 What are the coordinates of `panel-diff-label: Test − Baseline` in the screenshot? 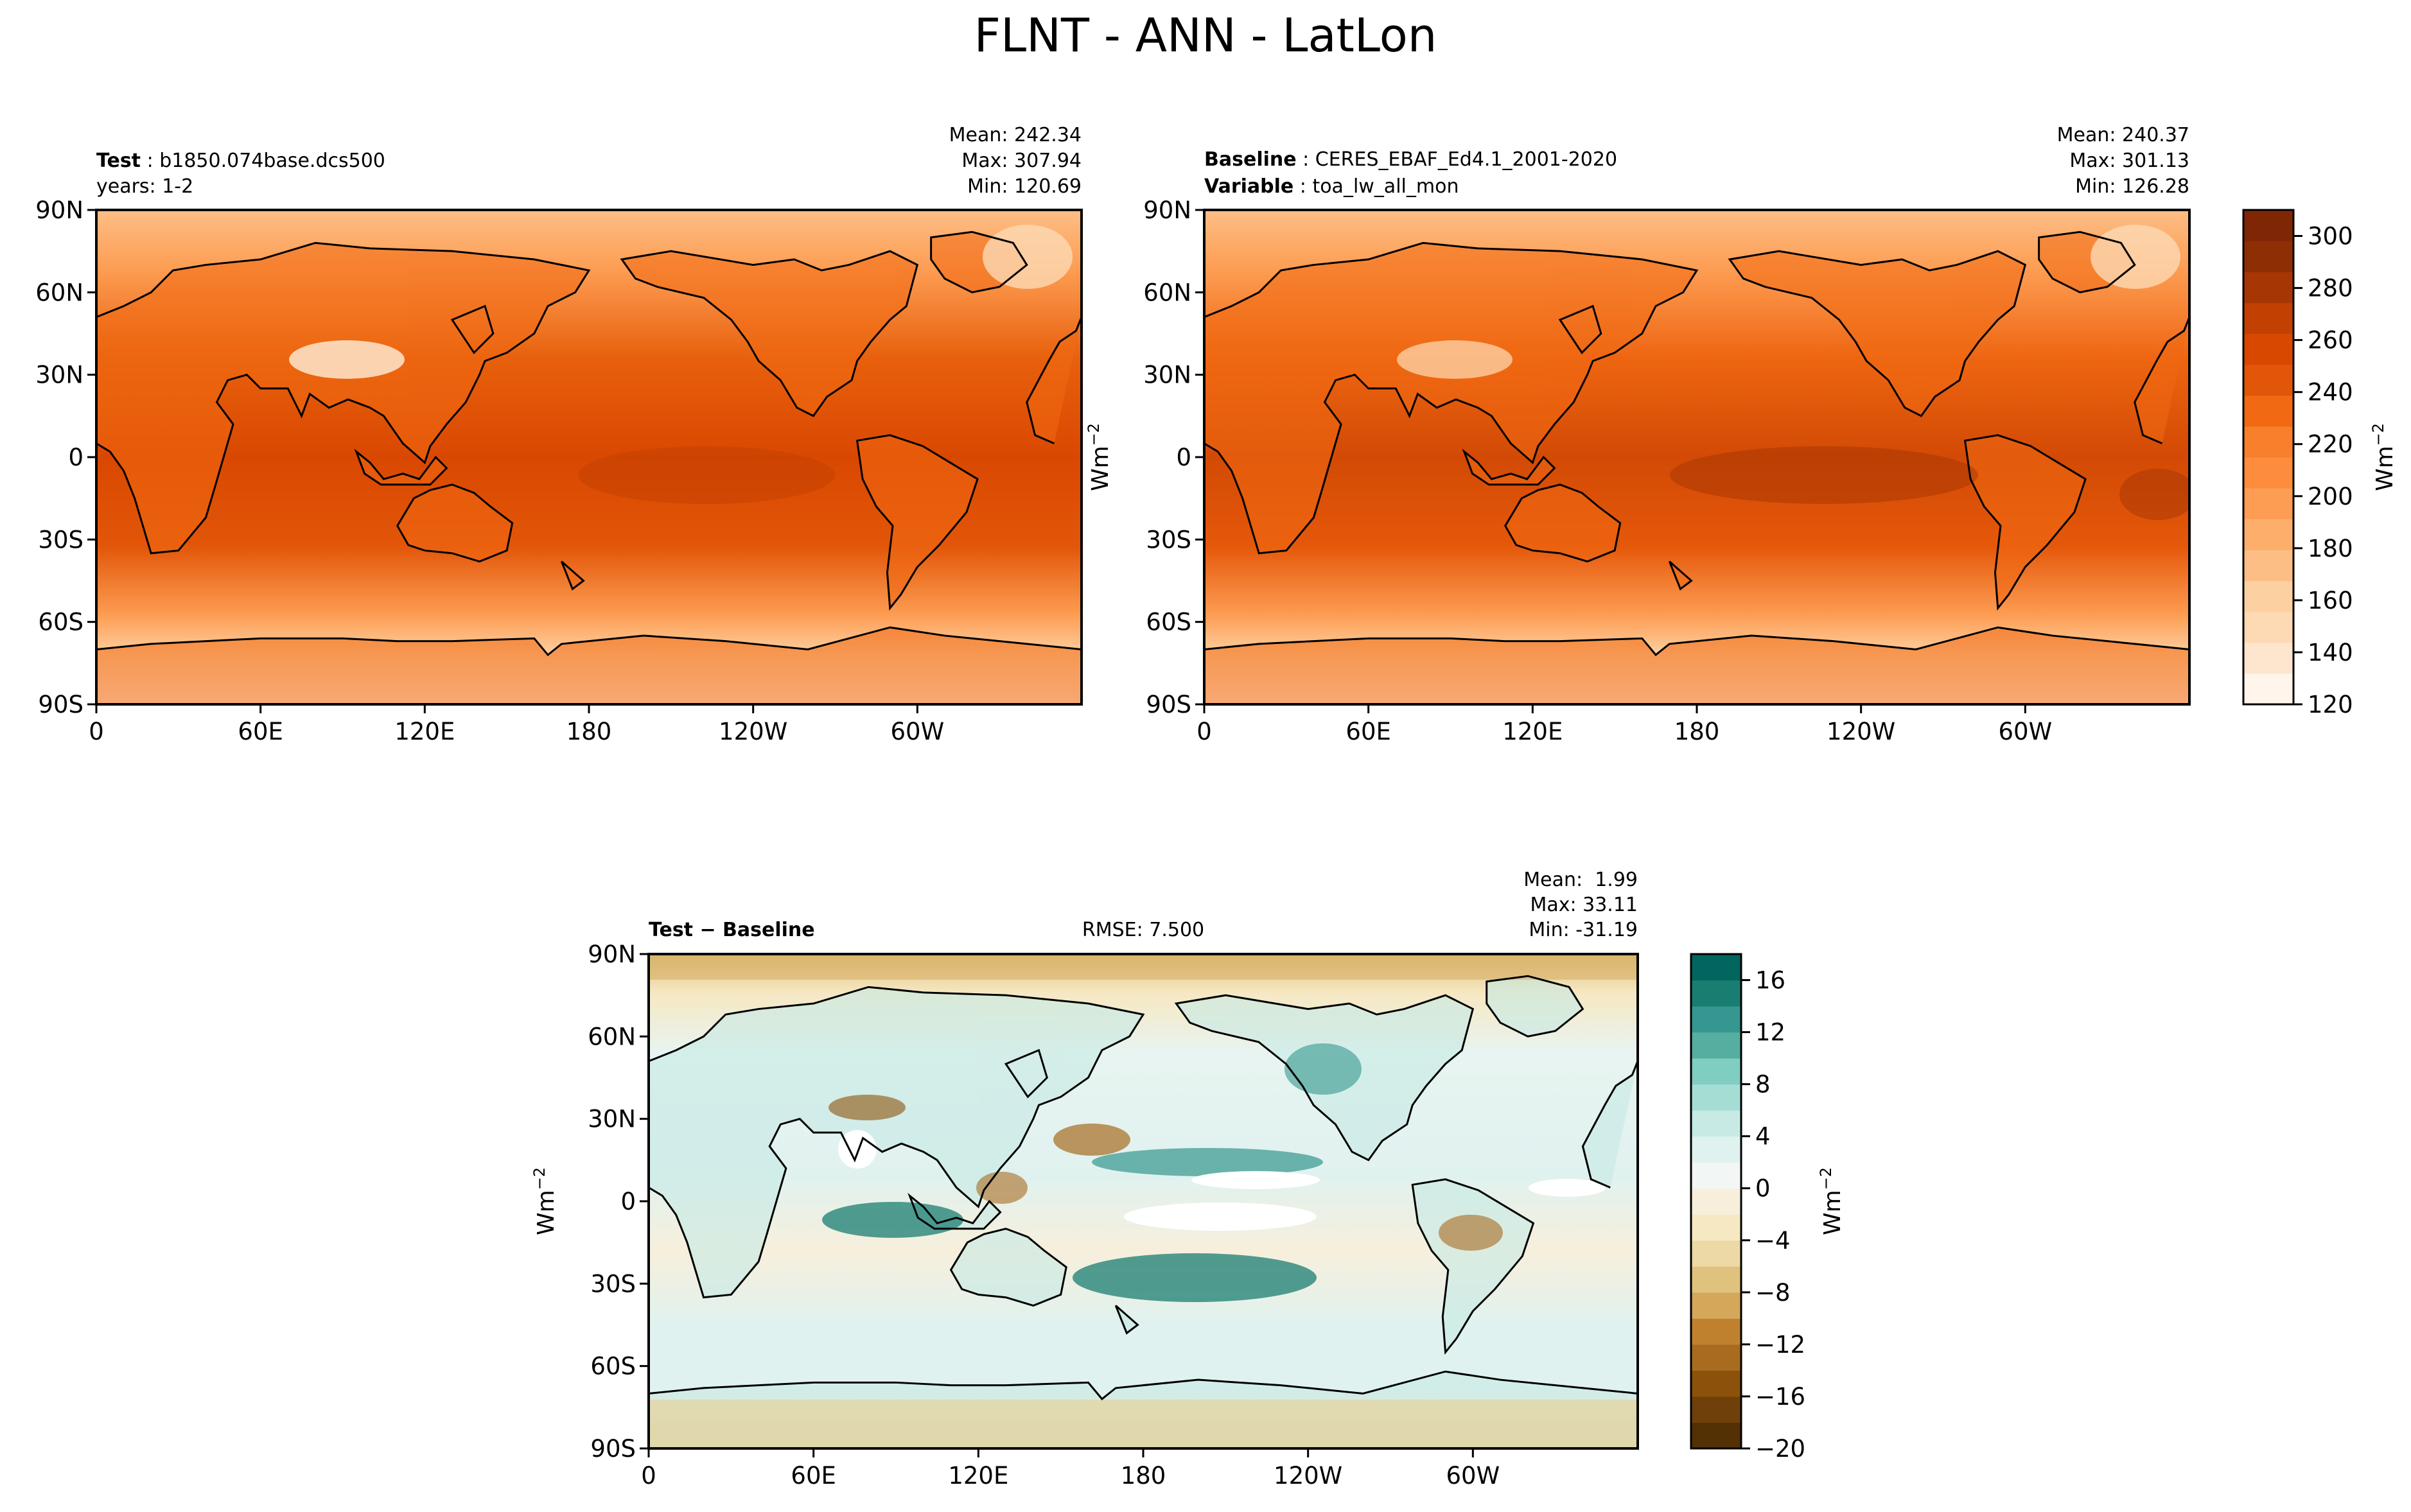 It's located at (732, 930).